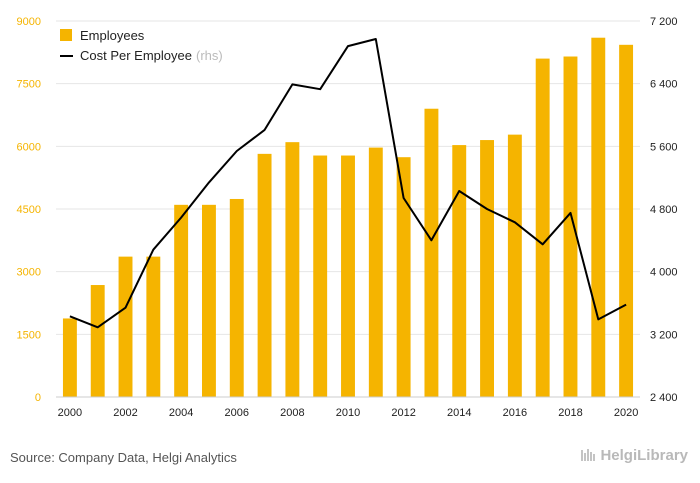 This screenshot has width=700, height=483. What do you see at coordinates (664, 147) in the screenshot?
I see `right-axis-tick-label: 5 600` at bounding box center [664, 147].